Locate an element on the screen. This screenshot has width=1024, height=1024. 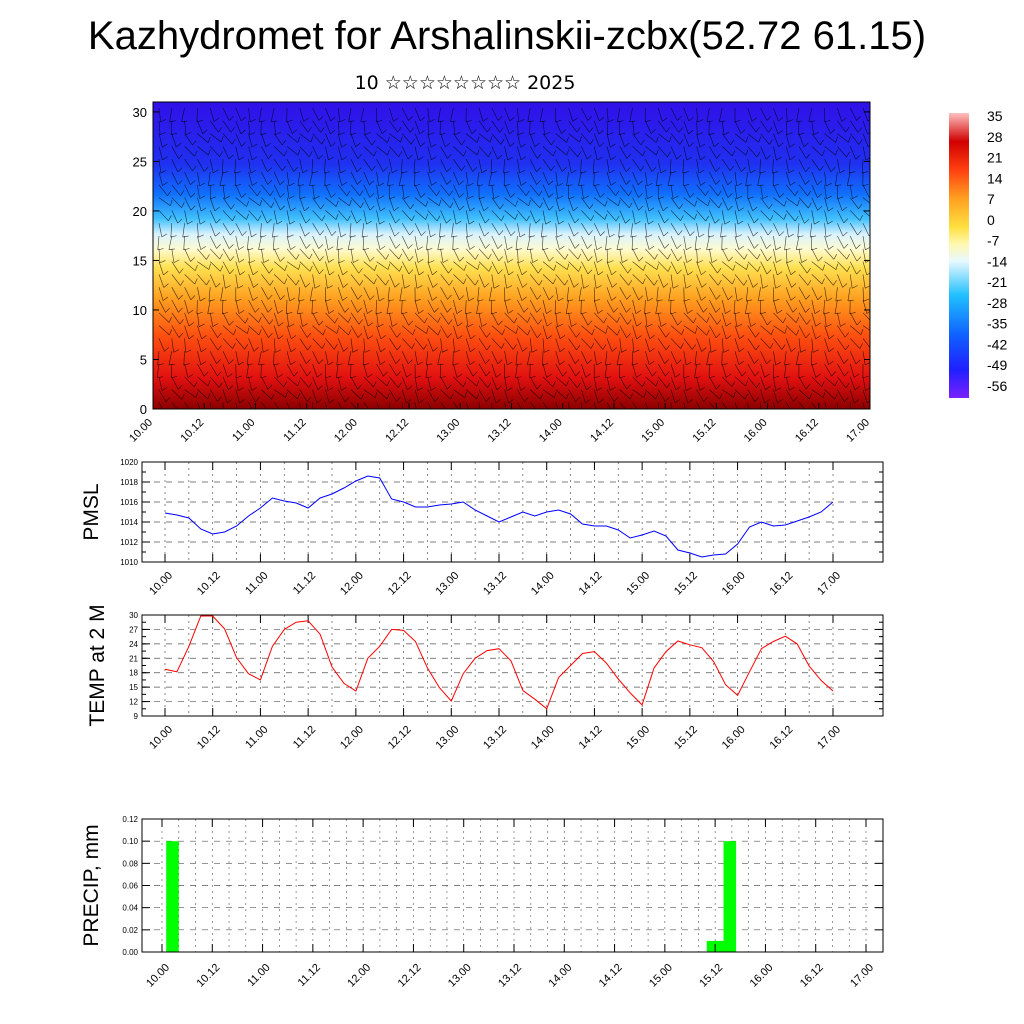
x-tick-label: 12.00 is located at coordinates (352, 584).